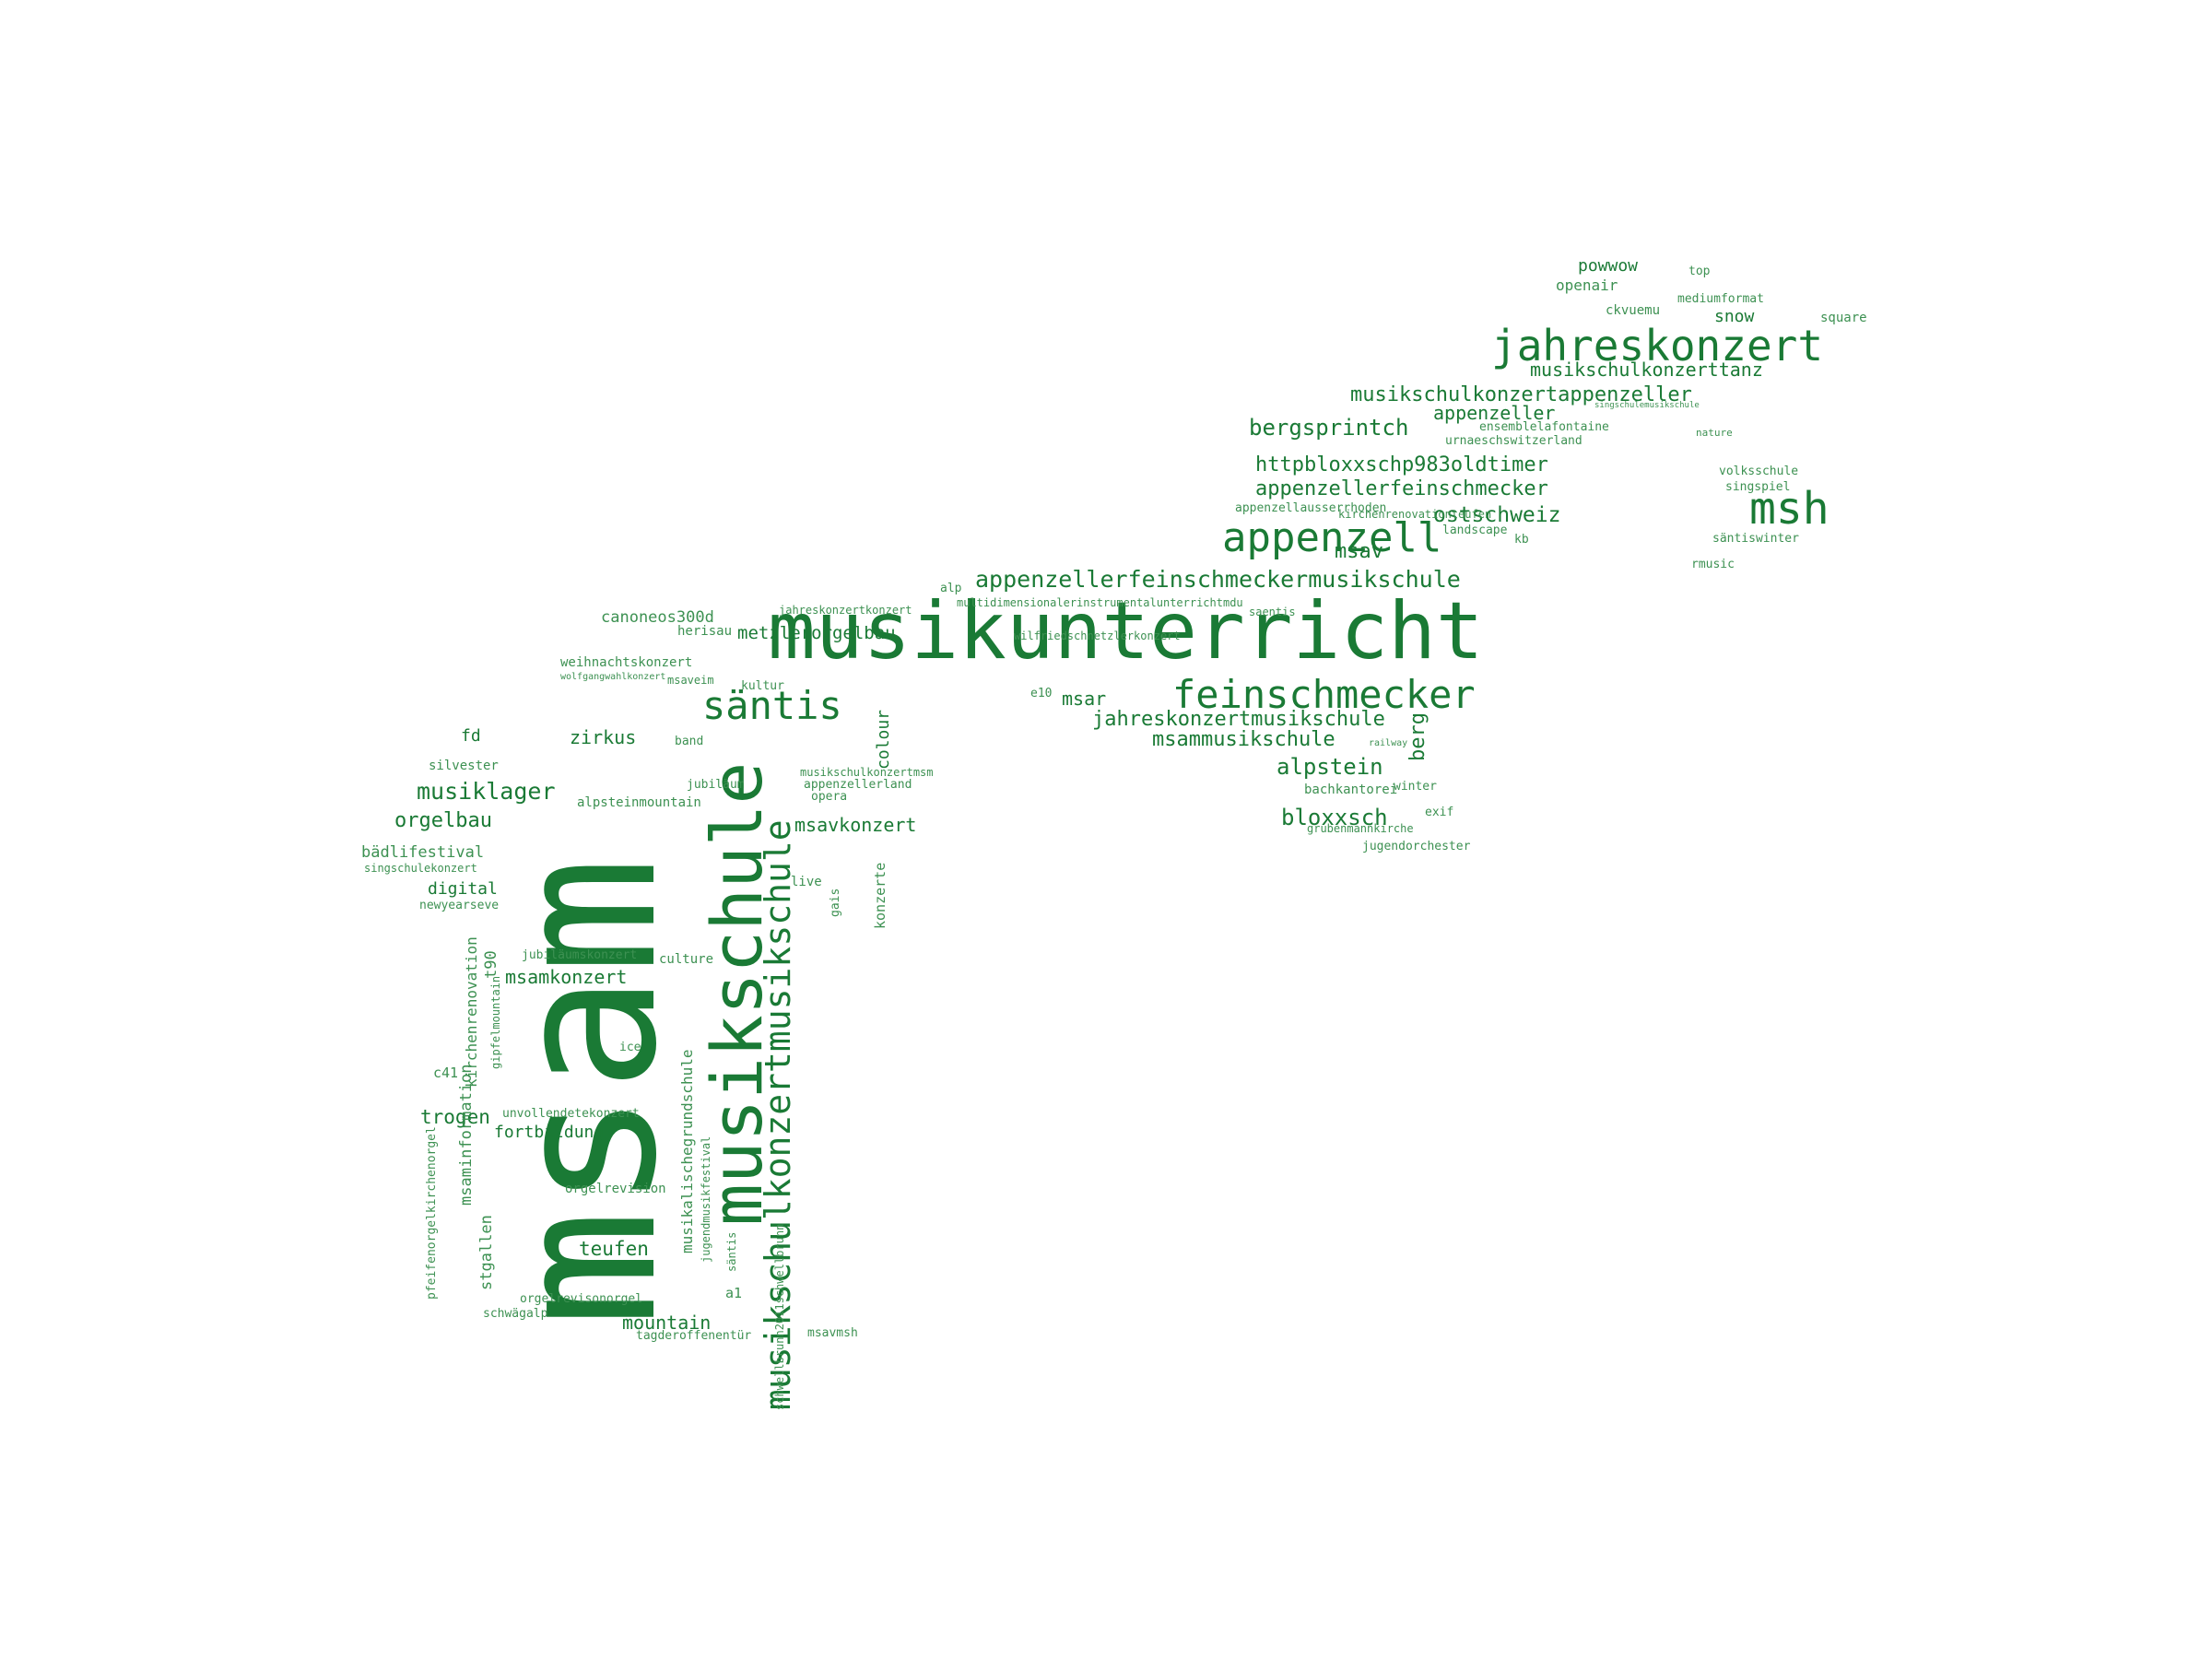  Describe the element at coordinates (571, 1114) in the screenshot. I see `word-unvollendetekonzert: unvollendetekonzert` at that location.